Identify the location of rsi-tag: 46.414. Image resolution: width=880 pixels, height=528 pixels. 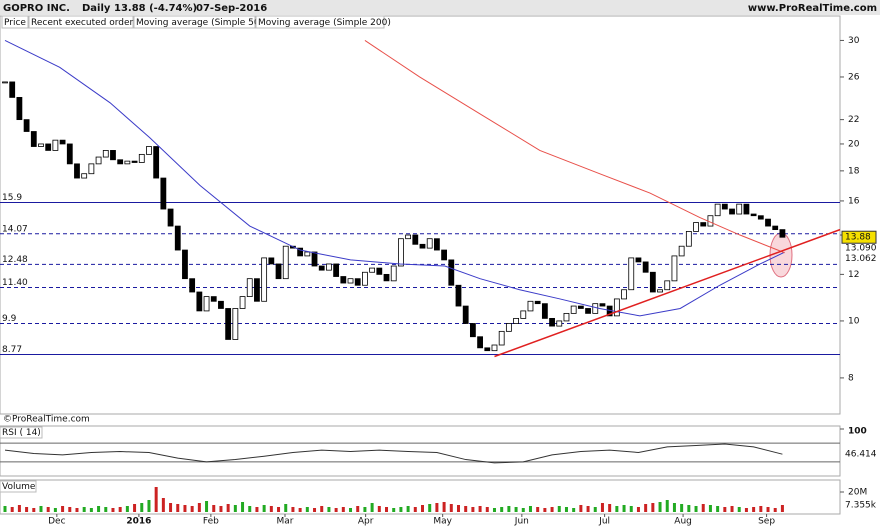
(861, 455).